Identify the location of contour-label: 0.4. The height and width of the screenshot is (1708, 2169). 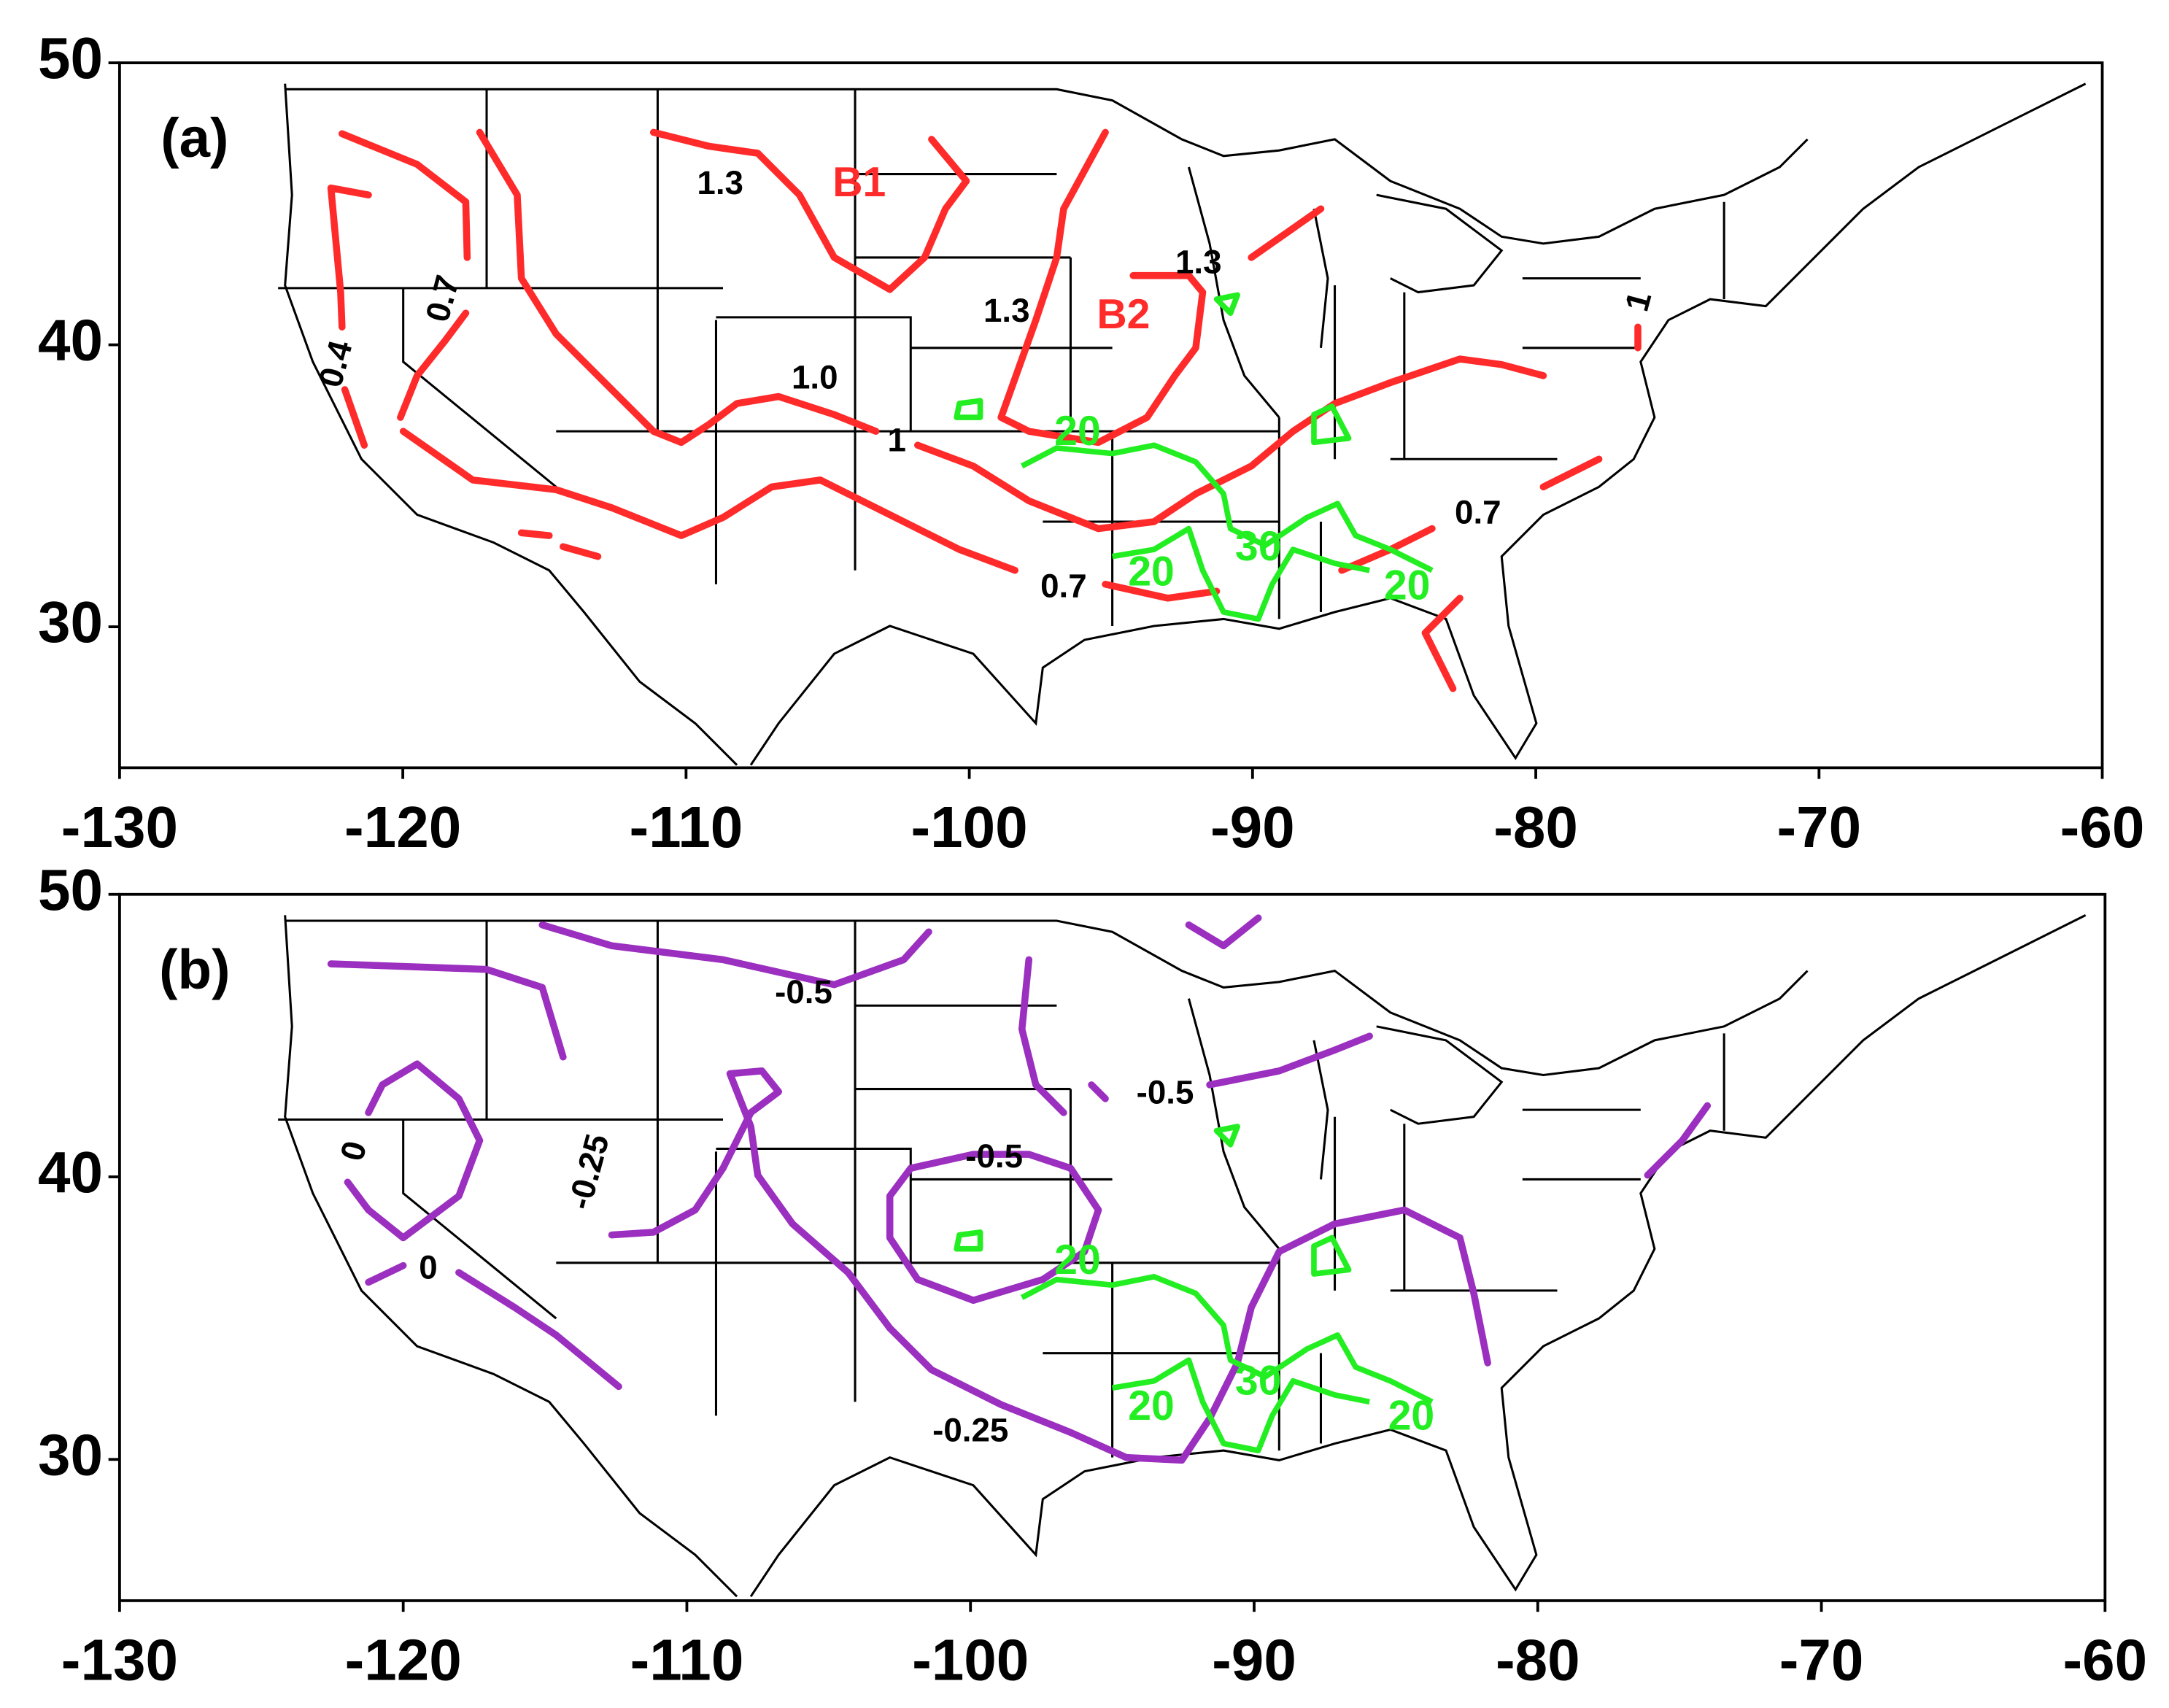
(336, 363).